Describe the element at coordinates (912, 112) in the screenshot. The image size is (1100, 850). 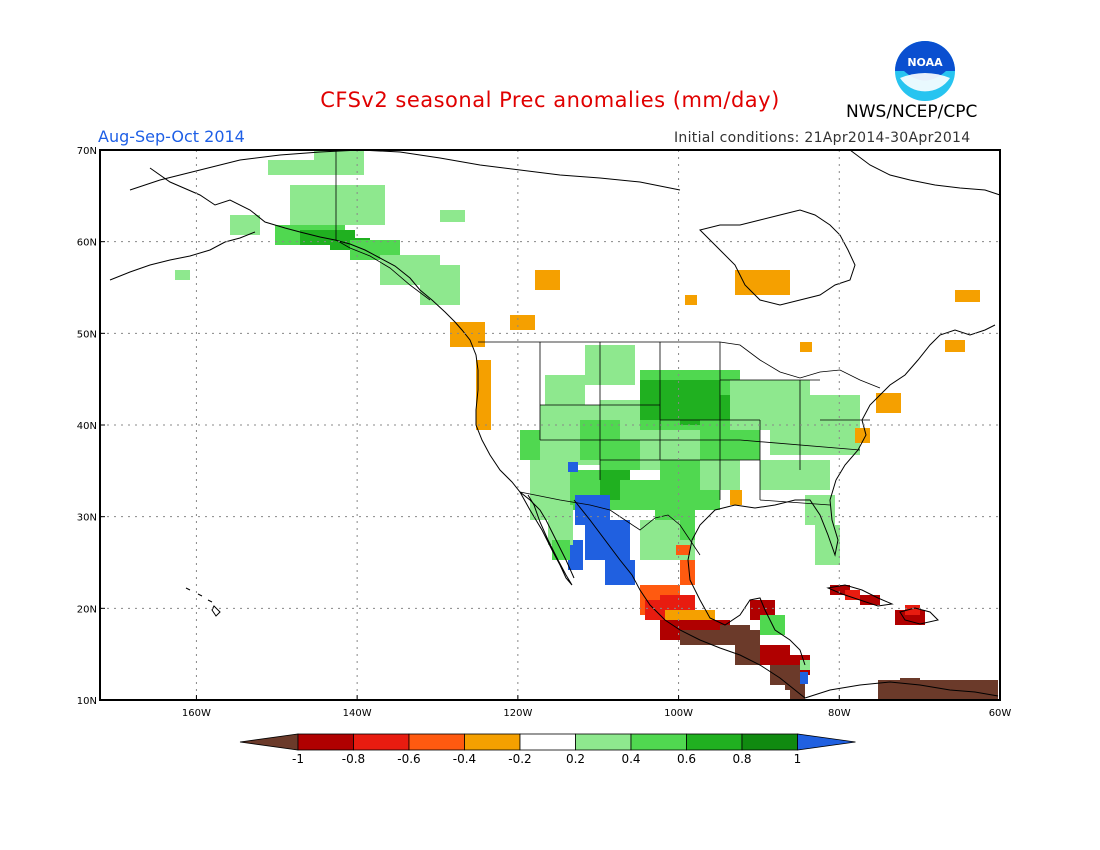
I see `agency-label: NWS/NCEP/CPC` at that location.